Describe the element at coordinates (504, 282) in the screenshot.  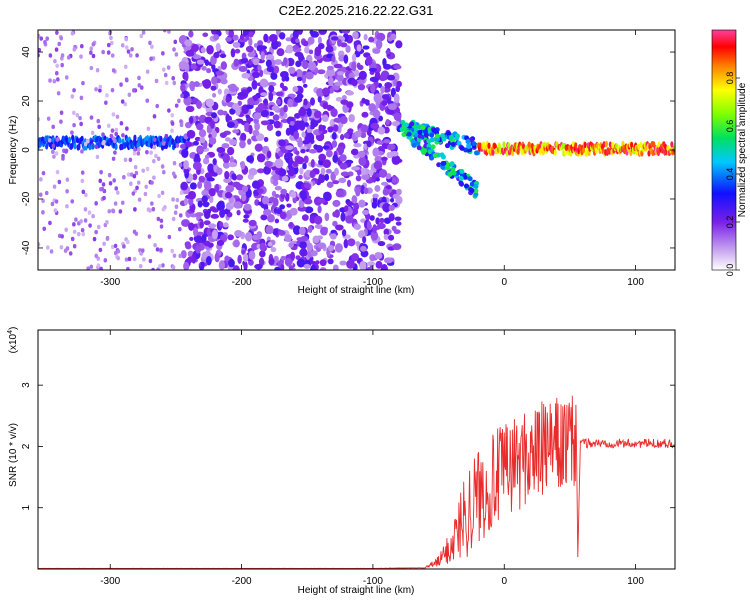
I see `x-tick-label: 0` at that location.